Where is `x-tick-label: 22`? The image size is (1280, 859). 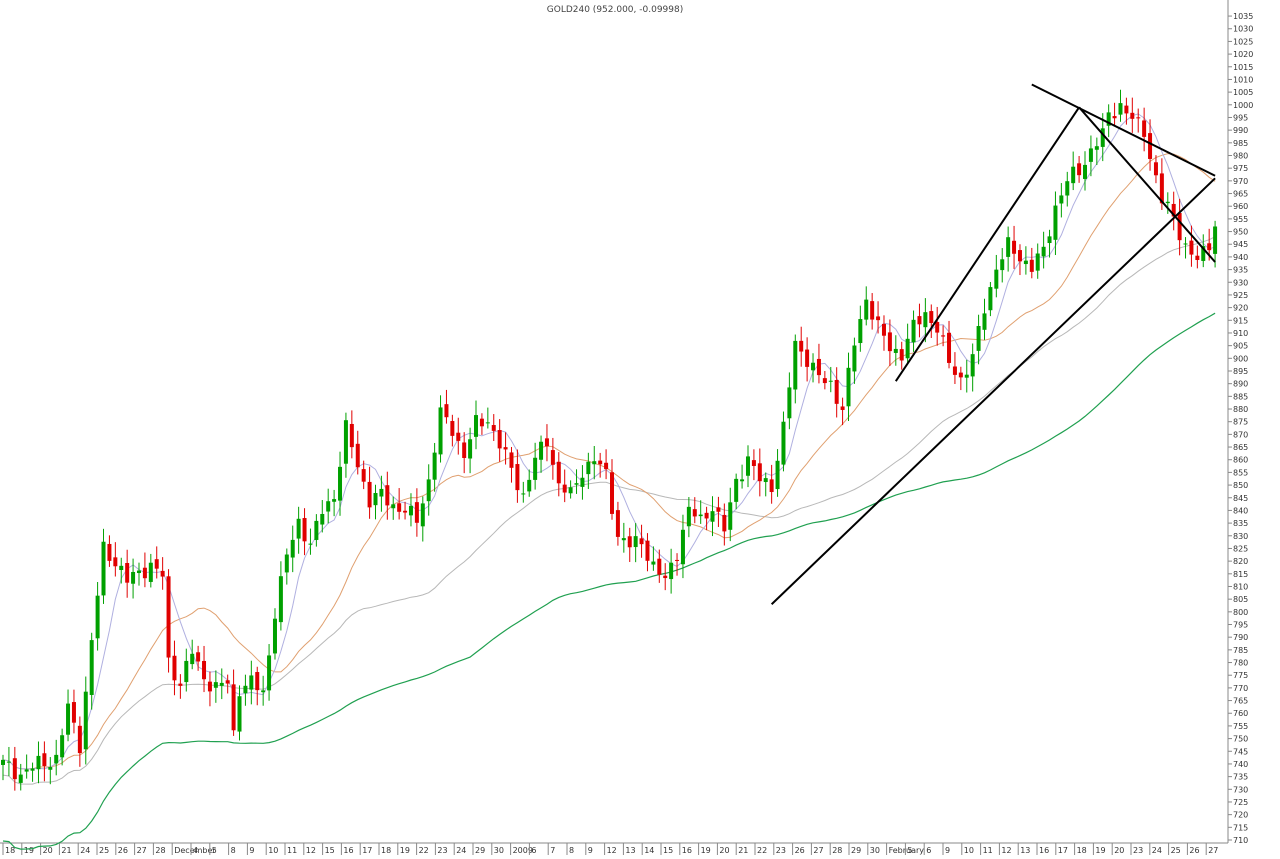
x-tick-label: 22 is located at coordinates (762, 850).